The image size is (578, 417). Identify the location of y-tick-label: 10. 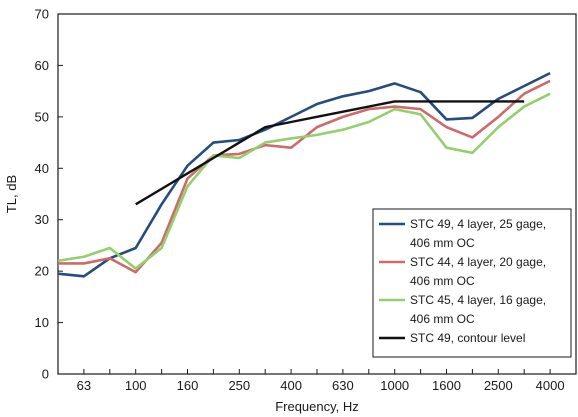
(42, 322).